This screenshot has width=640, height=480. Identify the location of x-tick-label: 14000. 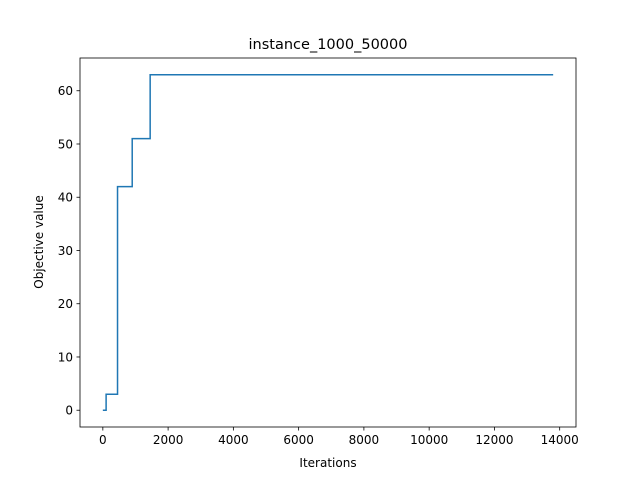
(560, 440).